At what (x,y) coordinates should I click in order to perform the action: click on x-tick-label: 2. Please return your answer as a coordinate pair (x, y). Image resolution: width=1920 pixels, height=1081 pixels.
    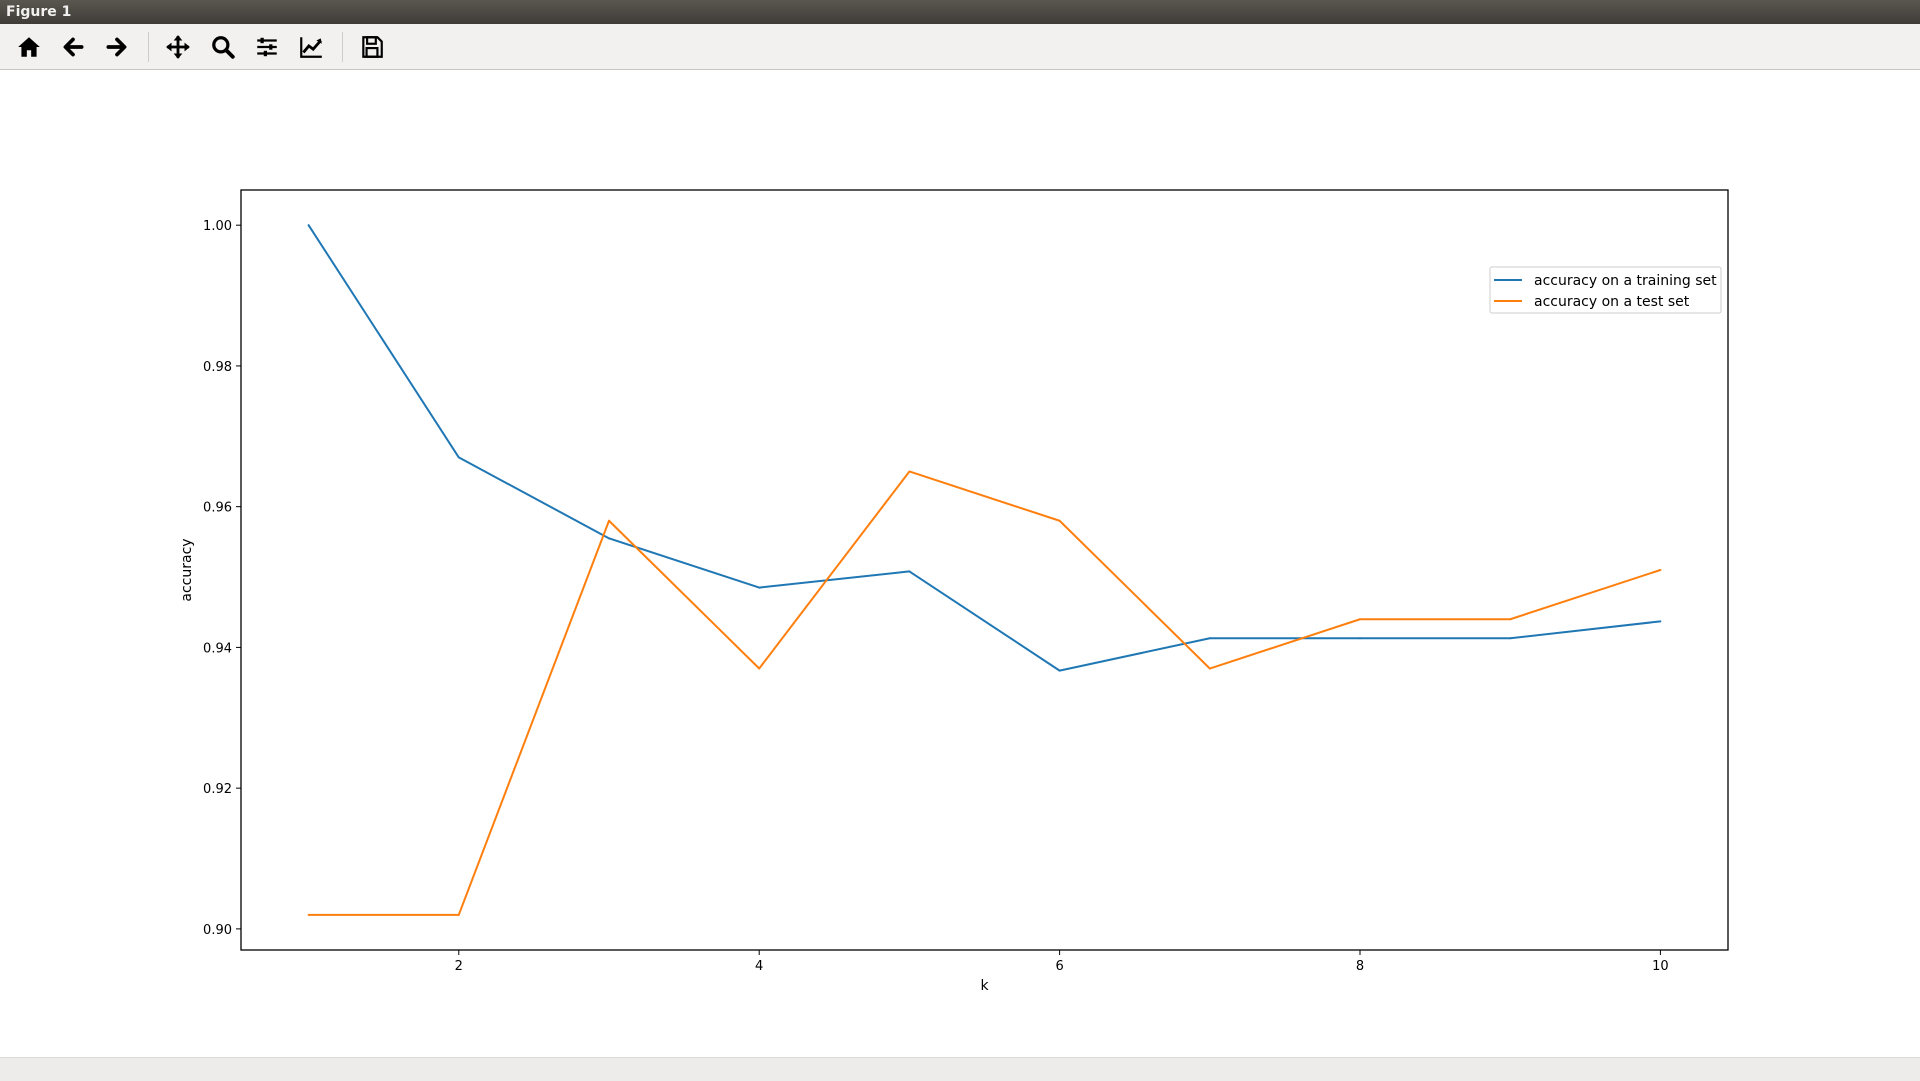
    Looking at the image, I should click on (459, 966).